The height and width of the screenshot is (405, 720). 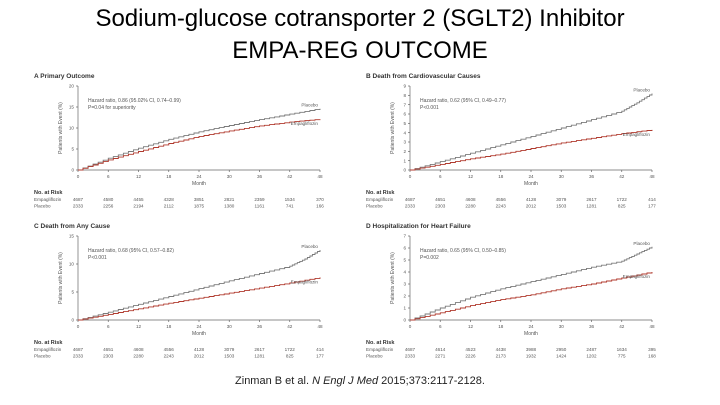 What do you see at coordinates (591, 349) in the screenshot?
I see `risk-cell: 2487` at bounding box center [591, 349].